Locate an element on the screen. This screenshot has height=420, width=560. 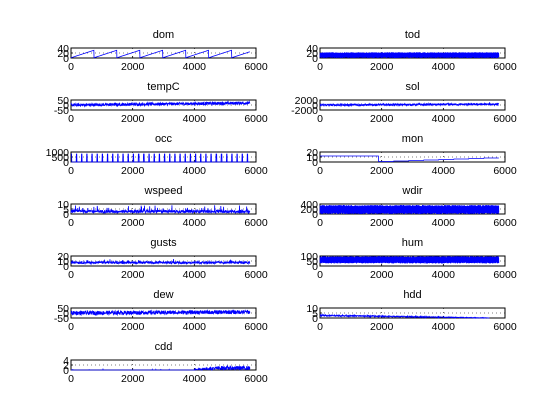
tick-label-y: 2 is located at coordinates (66, 366).